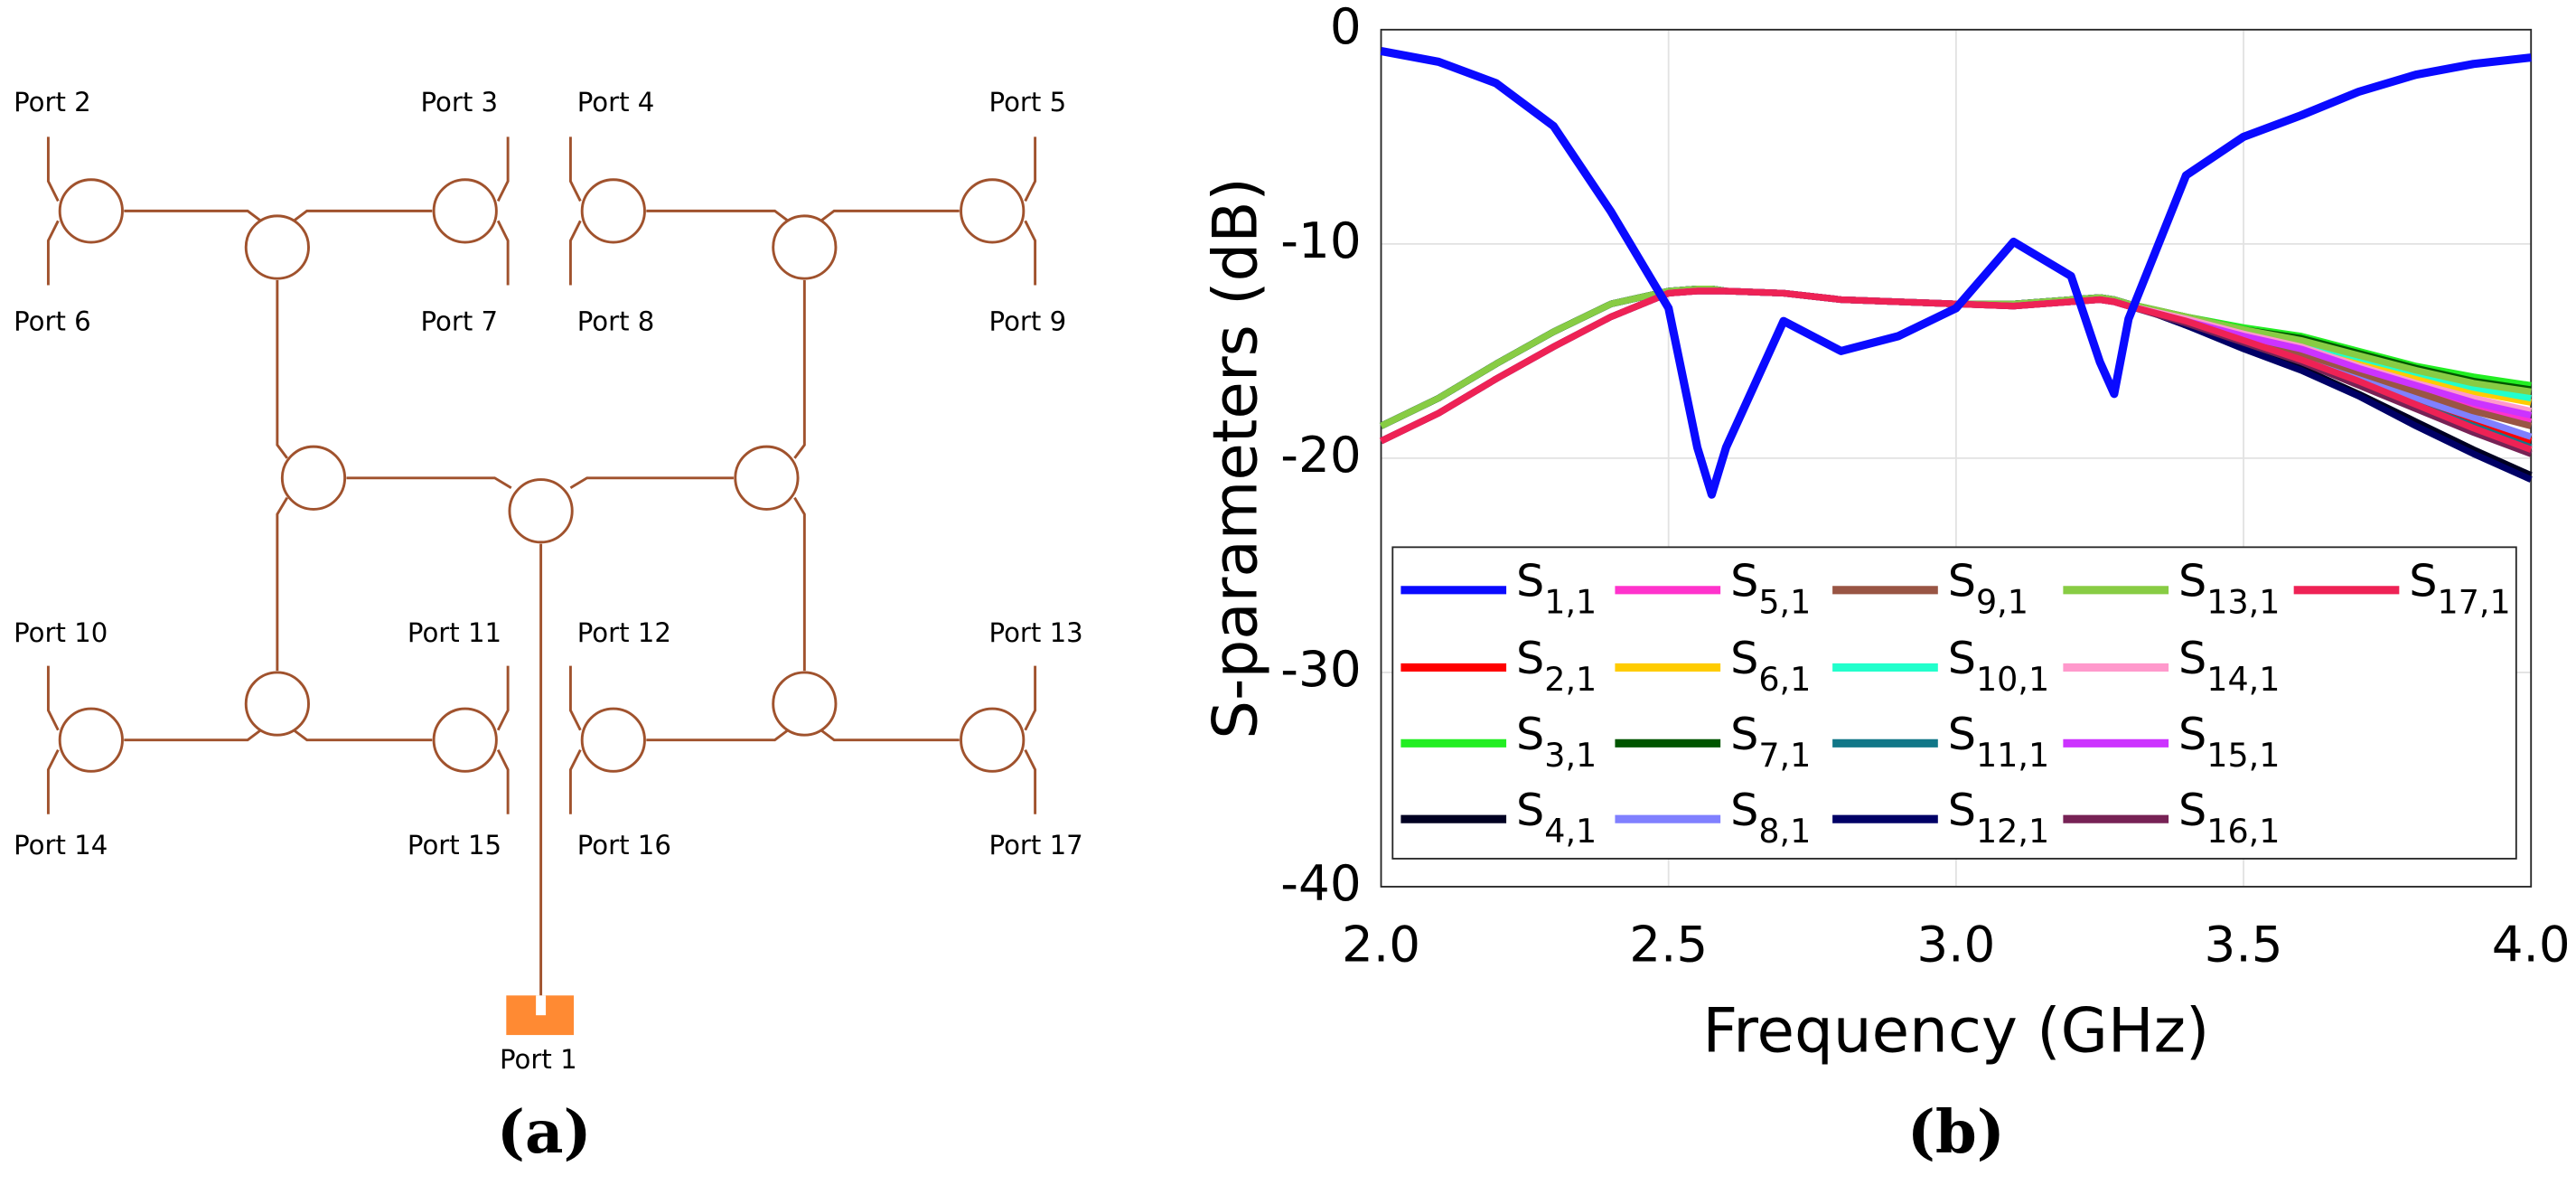  I want to click on legend-label: S16,1, so click(2229, 816).